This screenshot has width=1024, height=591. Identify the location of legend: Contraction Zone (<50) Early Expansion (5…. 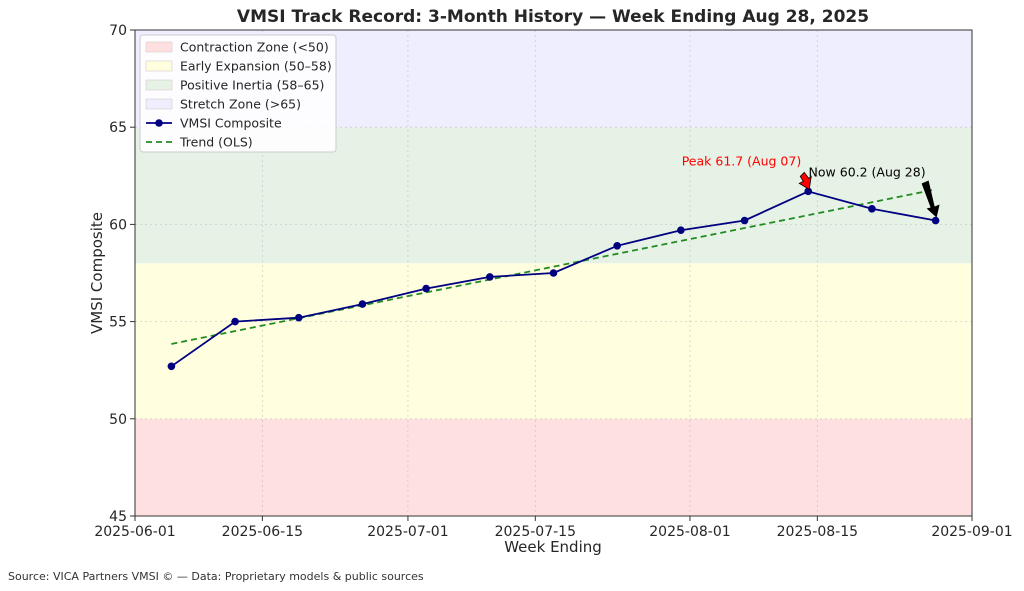
(238, 93).